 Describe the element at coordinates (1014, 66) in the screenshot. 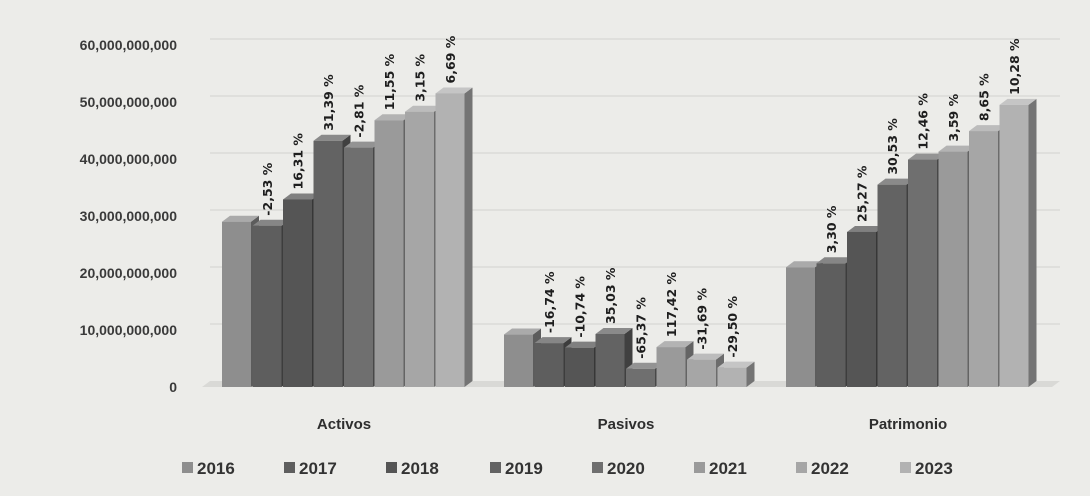

I see `data-label: 10,28 %` at that location.